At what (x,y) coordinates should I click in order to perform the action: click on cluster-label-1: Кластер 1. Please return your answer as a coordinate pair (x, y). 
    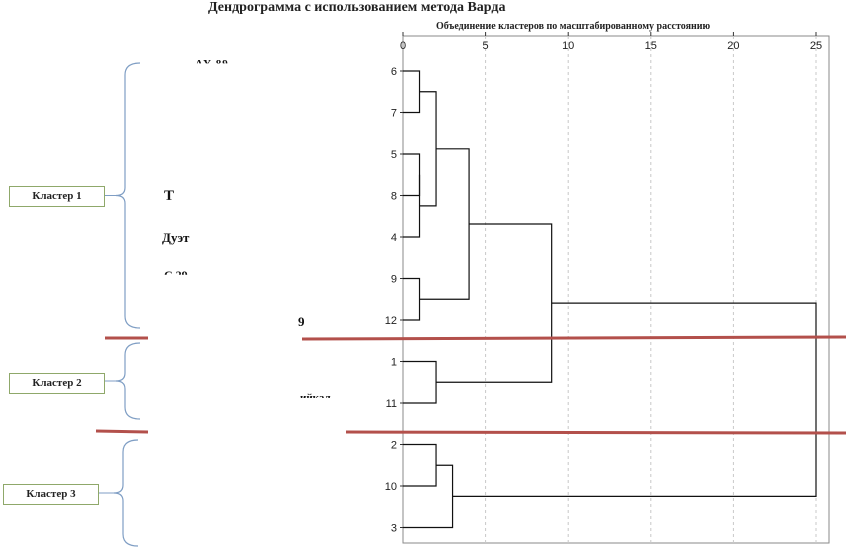
    Looking at the image, I should click on (57, 196).